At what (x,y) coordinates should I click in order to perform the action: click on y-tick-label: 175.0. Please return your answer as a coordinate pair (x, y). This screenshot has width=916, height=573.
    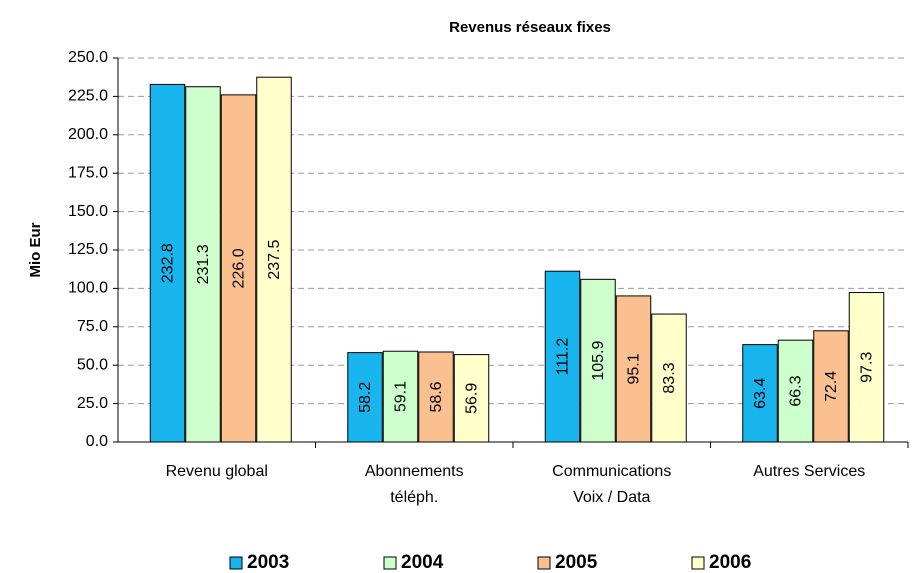
    Looking at the image, I should click on (88, 172).